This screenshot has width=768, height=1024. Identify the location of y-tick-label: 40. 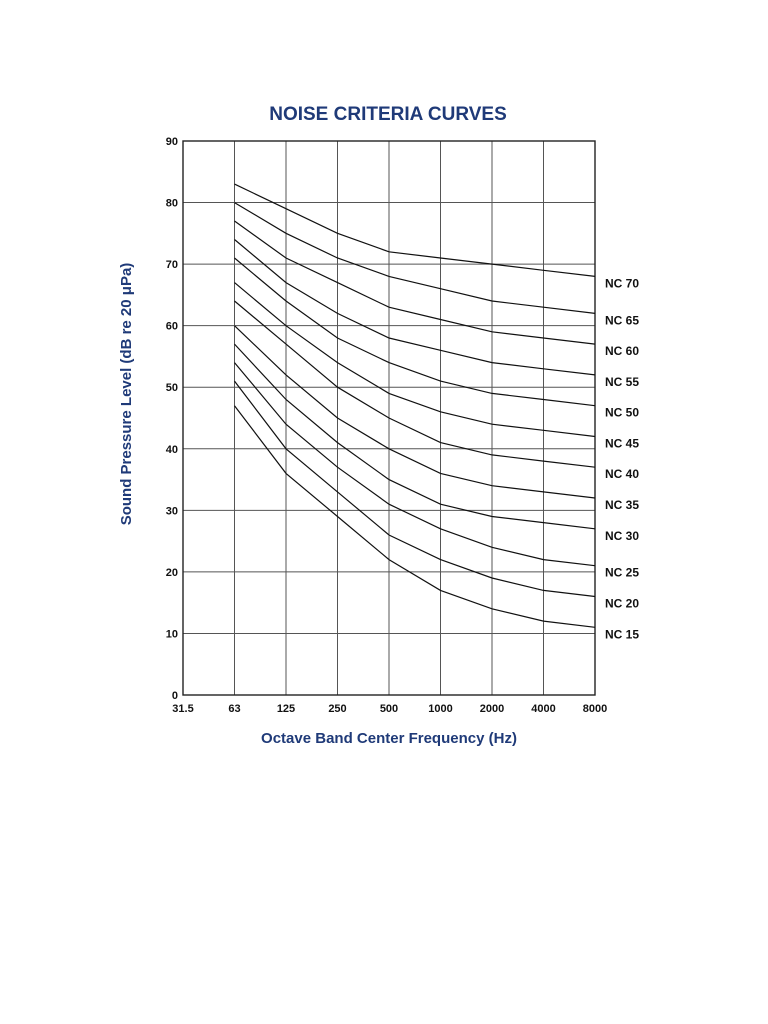
(172, 450).